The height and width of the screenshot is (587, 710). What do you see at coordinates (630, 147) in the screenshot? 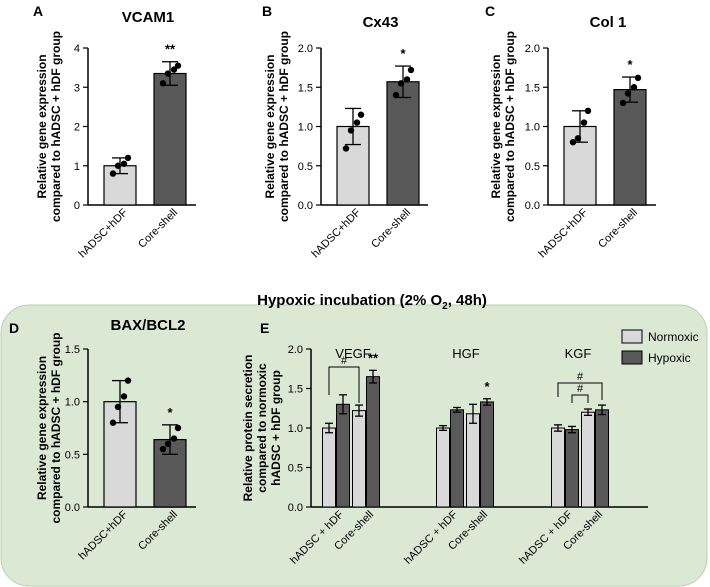
I see `panel-c-bar` at bounding box center [630, 147].